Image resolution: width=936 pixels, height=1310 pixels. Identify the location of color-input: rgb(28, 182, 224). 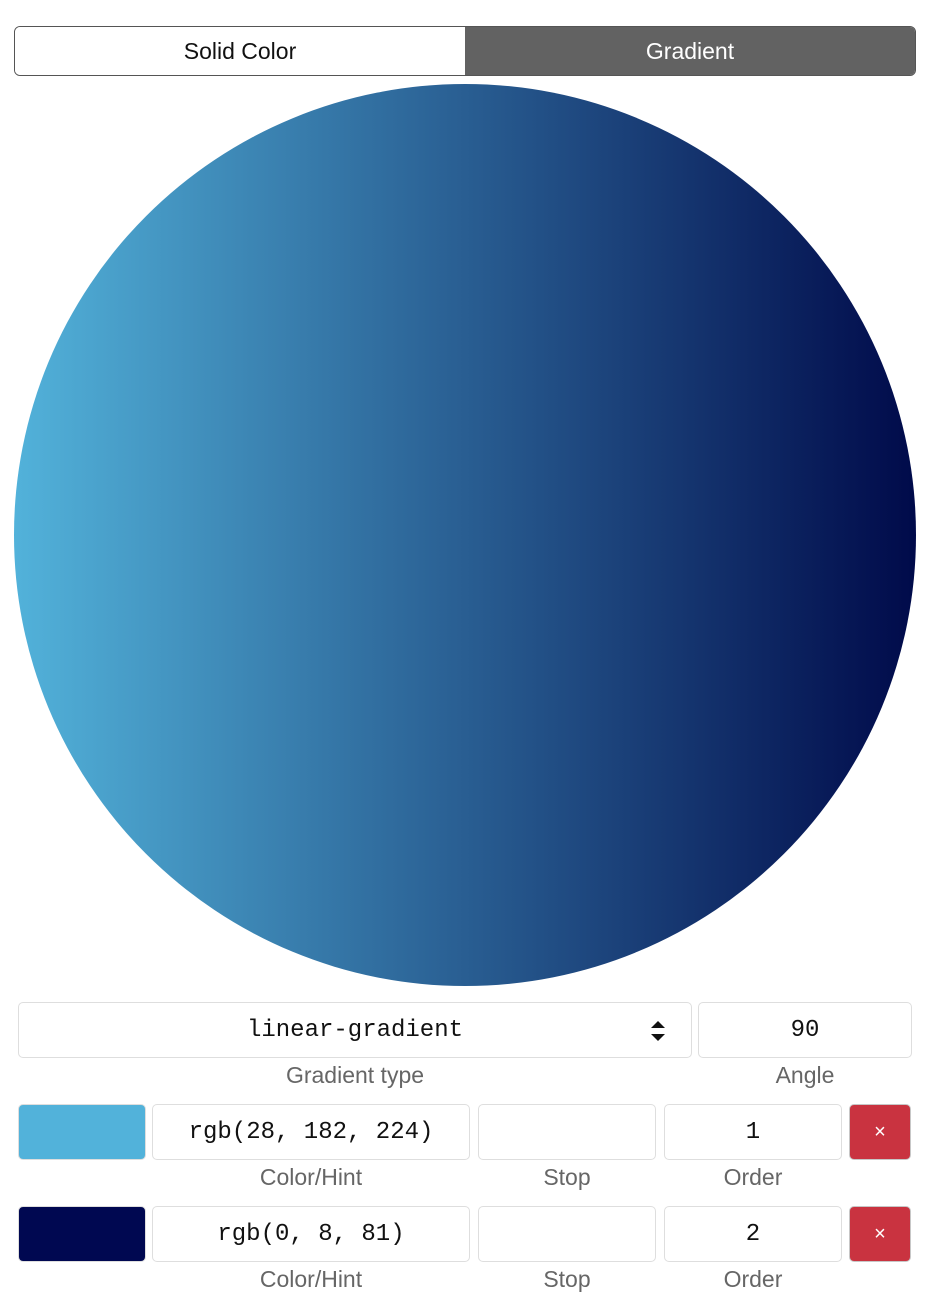
(311, 1132).